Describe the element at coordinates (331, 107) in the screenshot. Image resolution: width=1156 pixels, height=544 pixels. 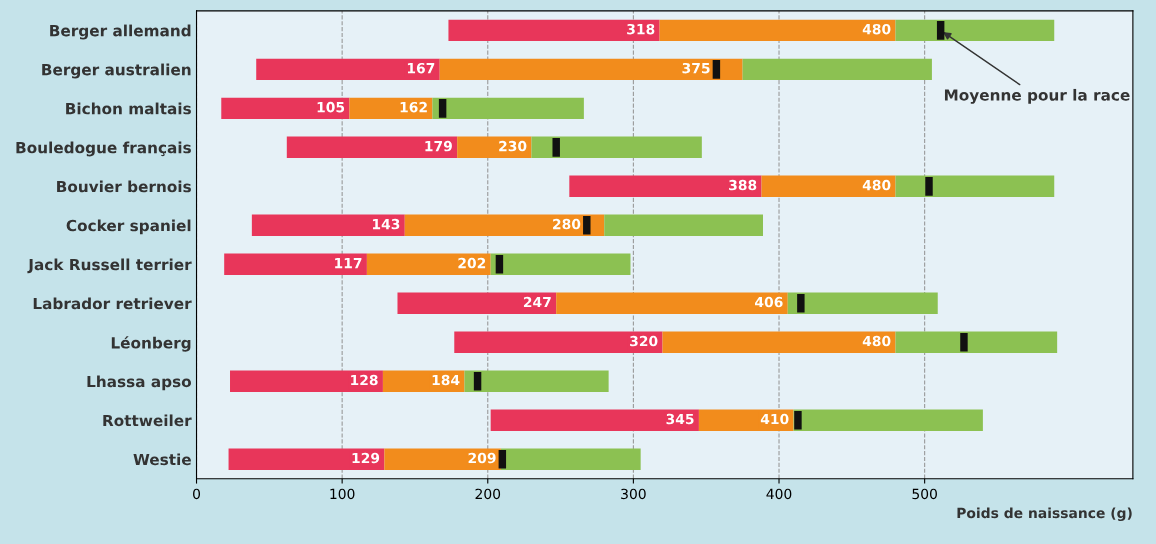
I see `annotation: 105` at that location.